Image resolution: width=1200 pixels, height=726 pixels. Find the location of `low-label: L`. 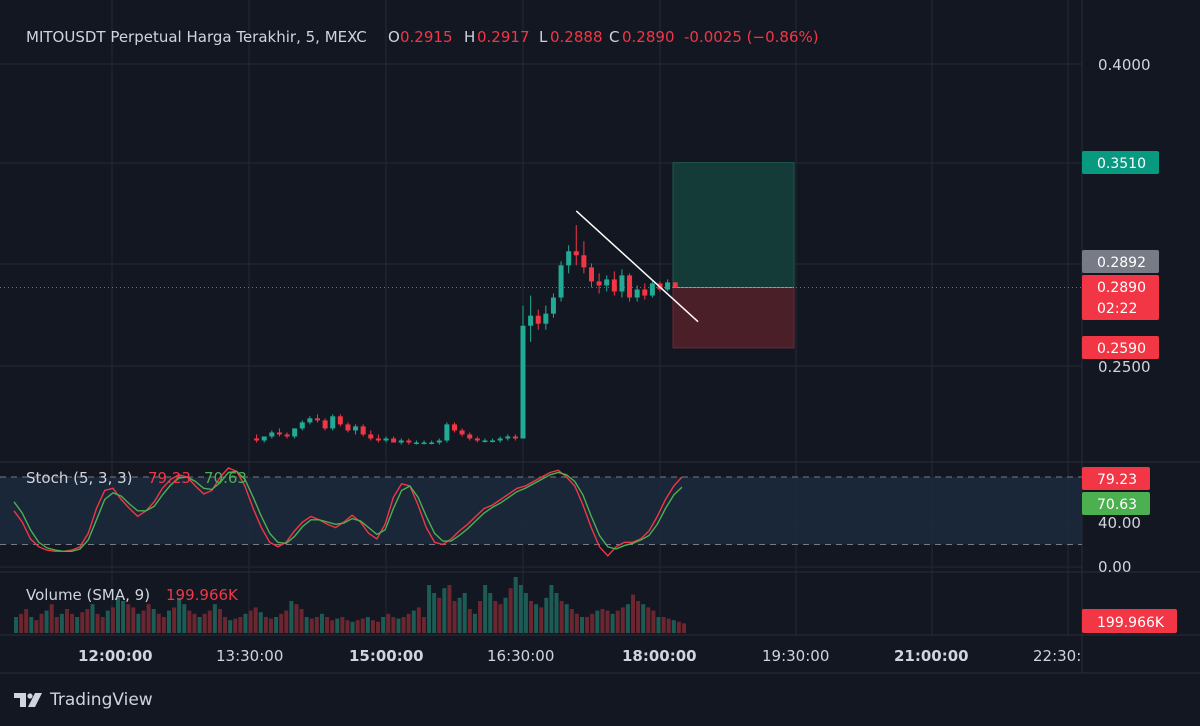

low-label: L is located at coordinates (543, 37).